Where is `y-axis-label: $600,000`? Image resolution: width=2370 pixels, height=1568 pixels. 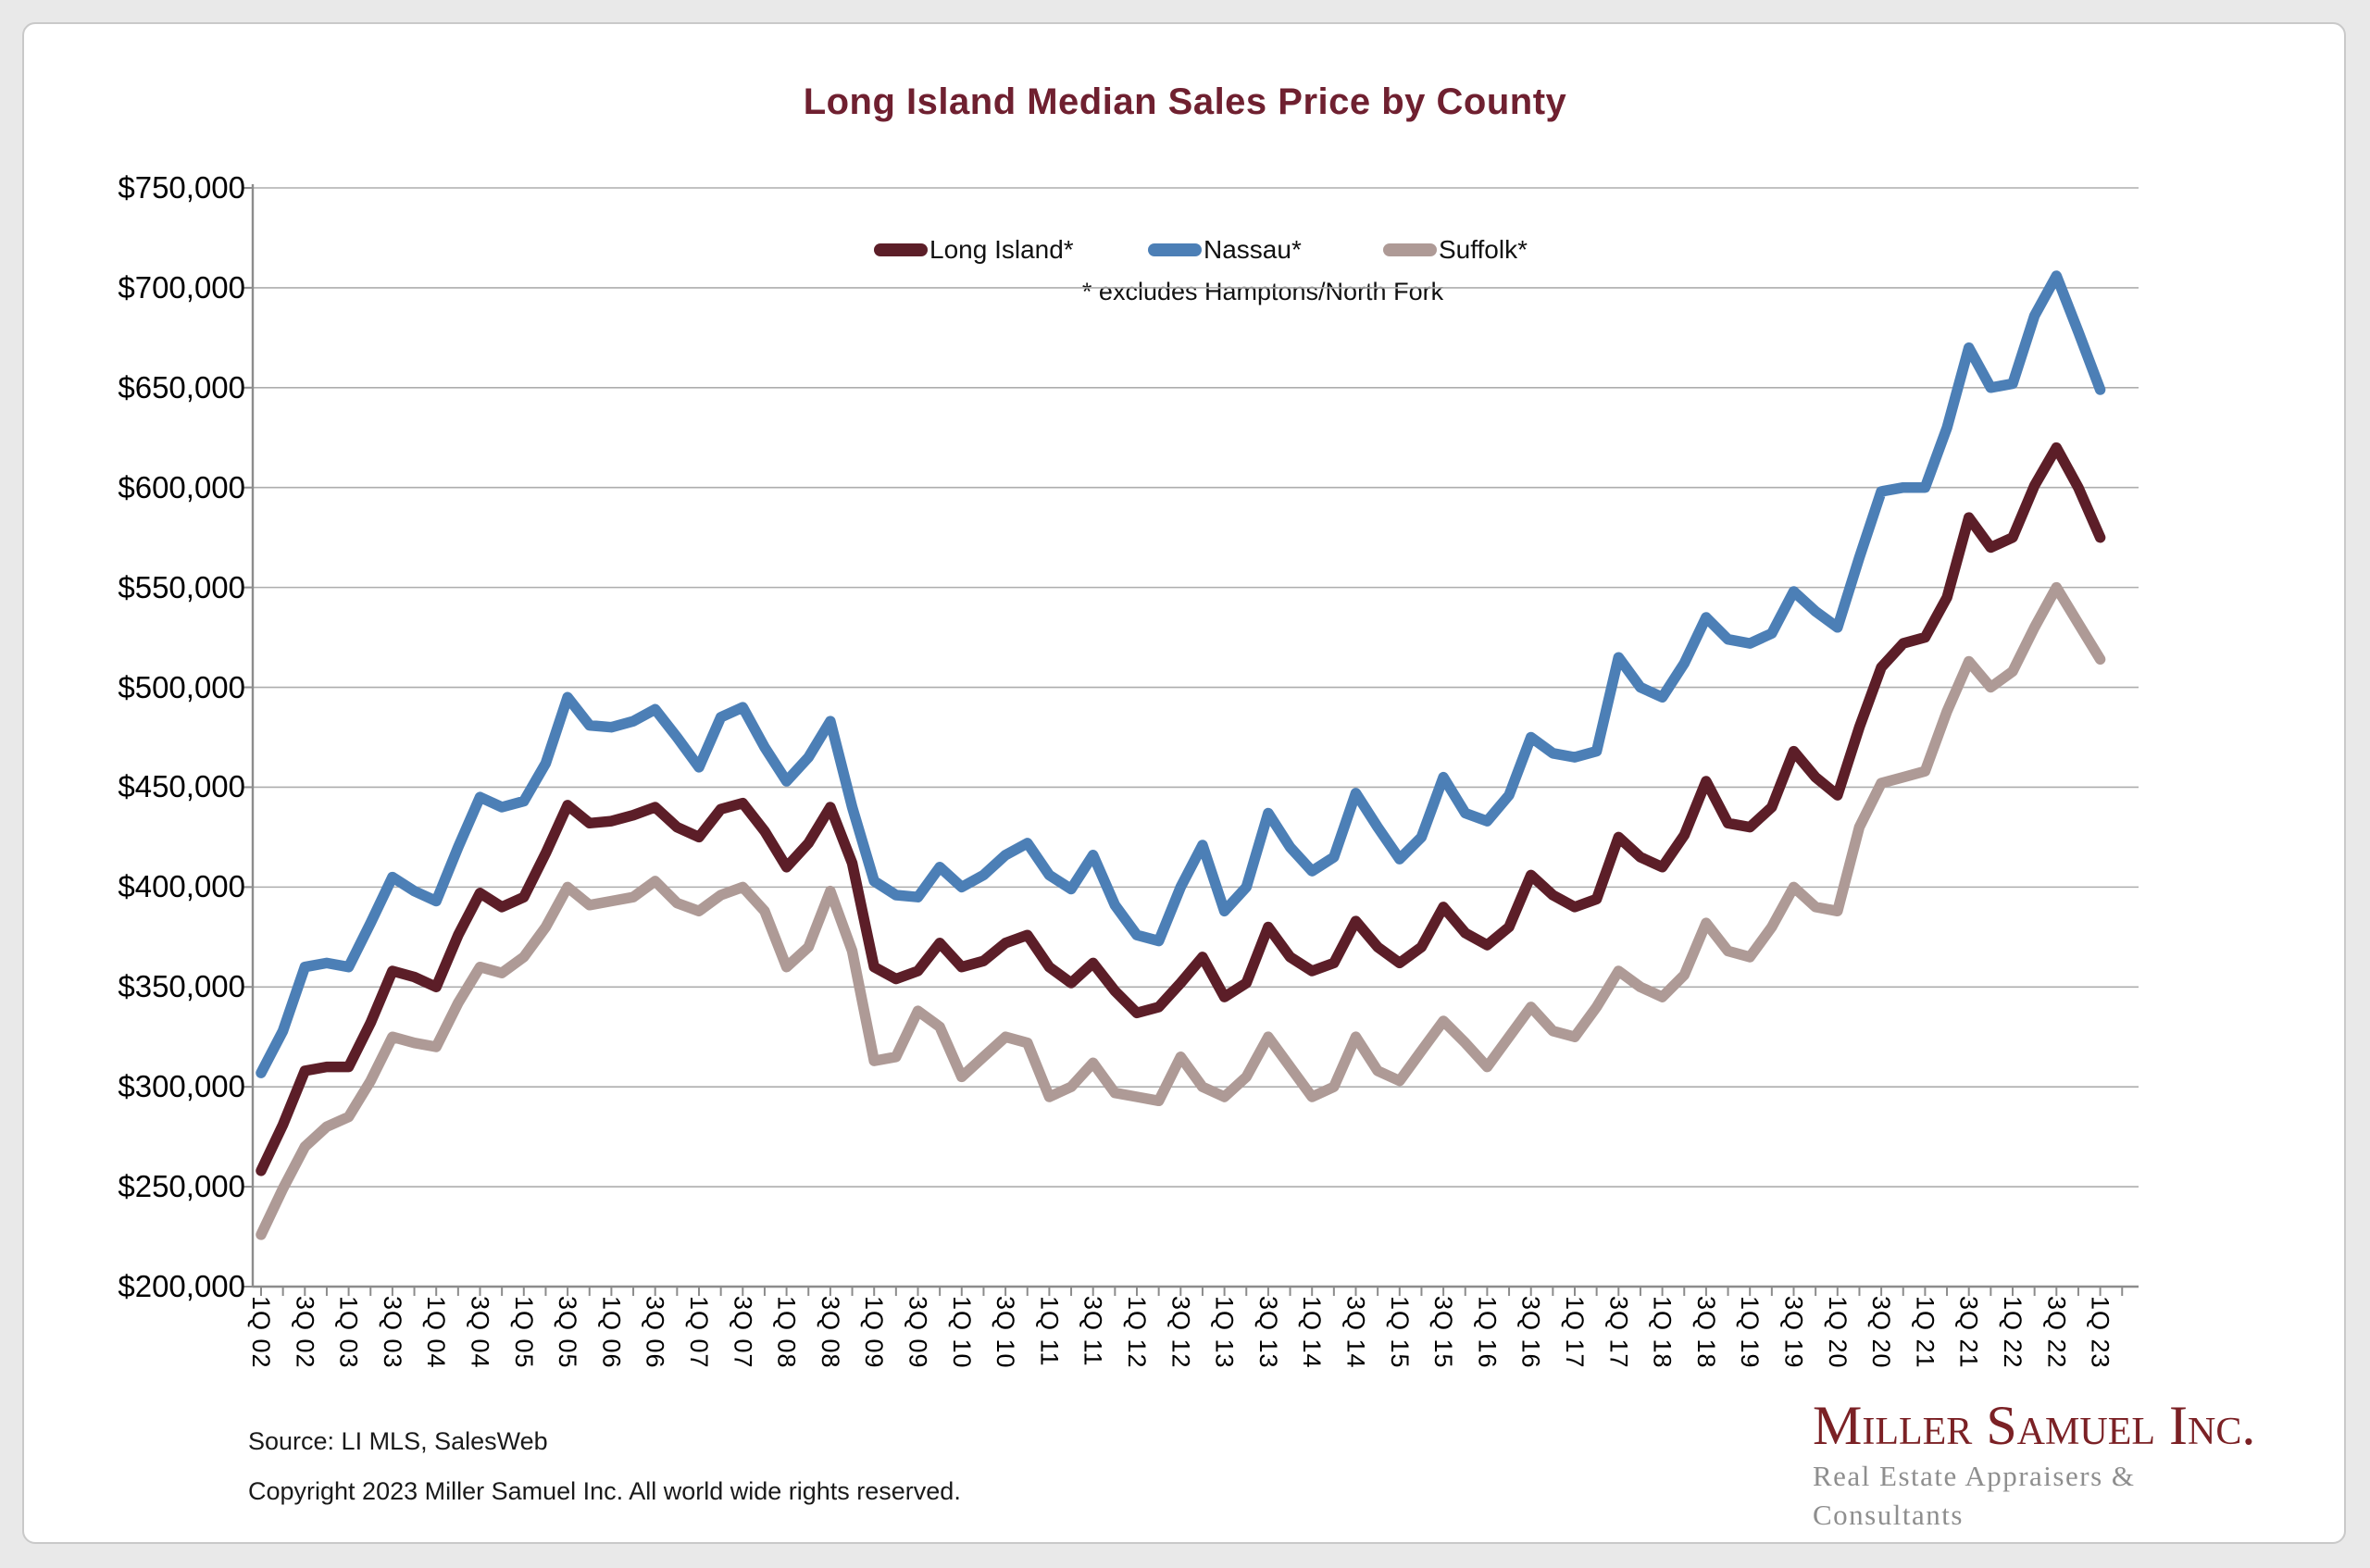
y-axis-label: $600,000 is located at coordinates (181, 486).